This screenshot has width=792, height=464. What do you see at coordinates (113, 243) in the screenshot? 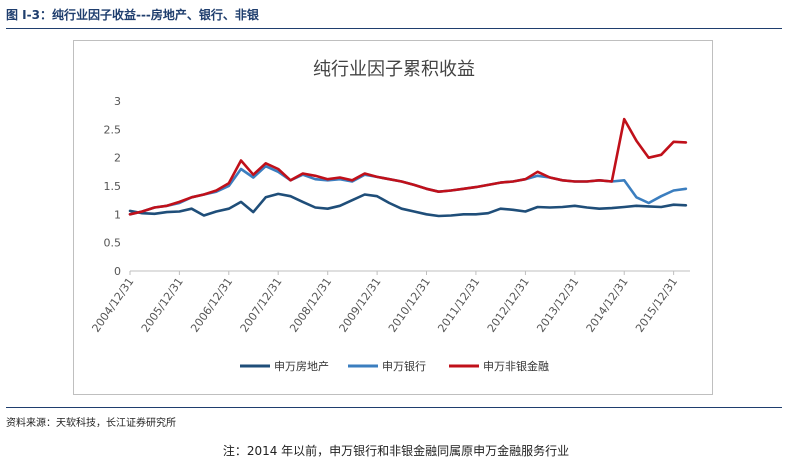
I see `y-tick-label: 0.5` at bounding box center [113, 243].